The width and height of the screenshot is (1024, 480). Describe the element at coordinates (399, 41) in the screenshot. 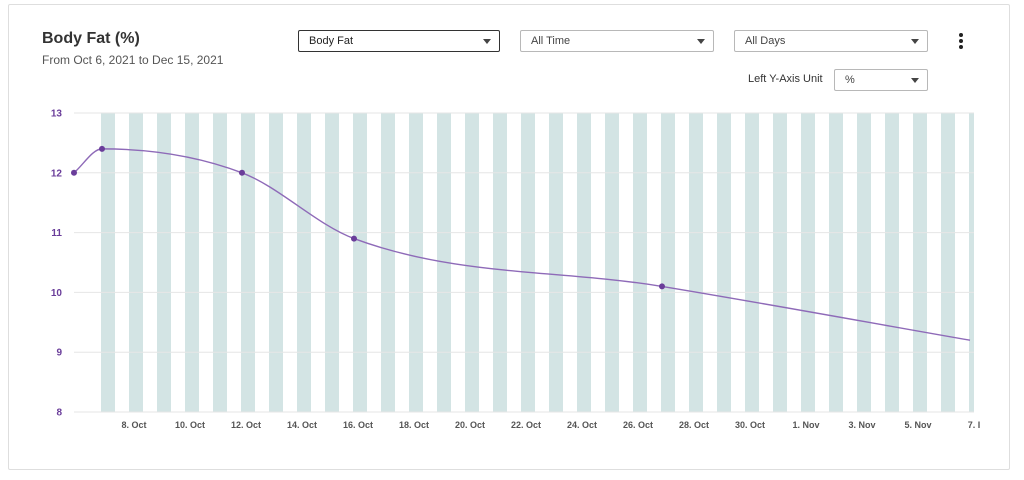

I see `metric-select: Body Fat` at that location.